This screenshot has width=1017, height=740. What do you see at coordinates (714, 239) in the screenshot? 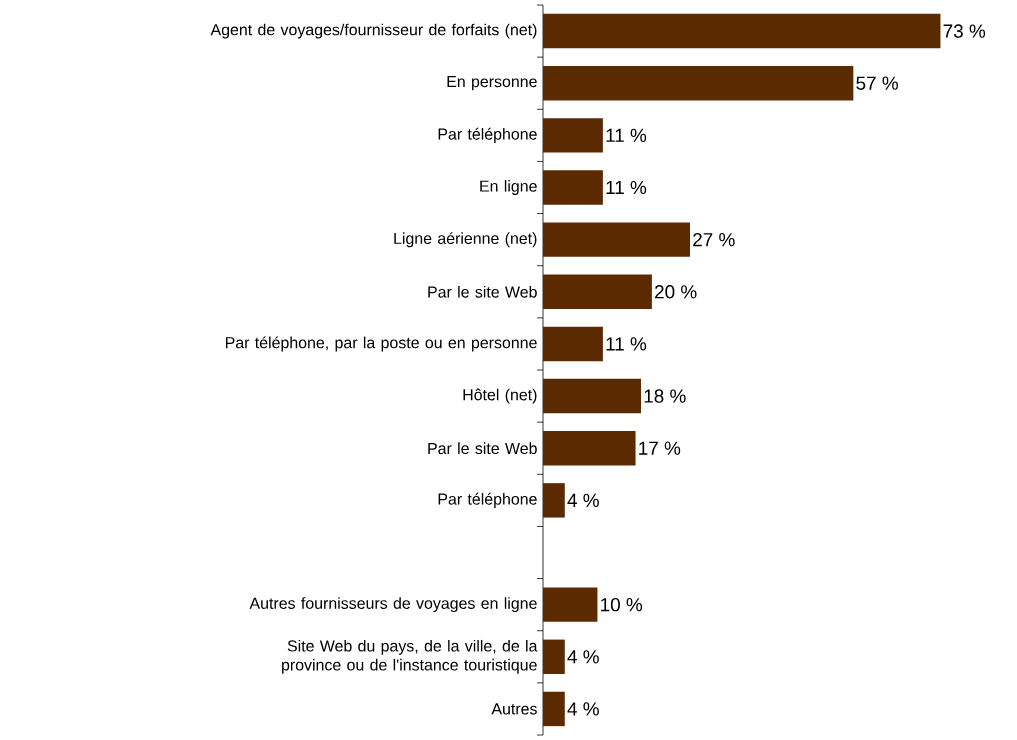
I see `data-label: 27 %` at bounding box center [714, 239].